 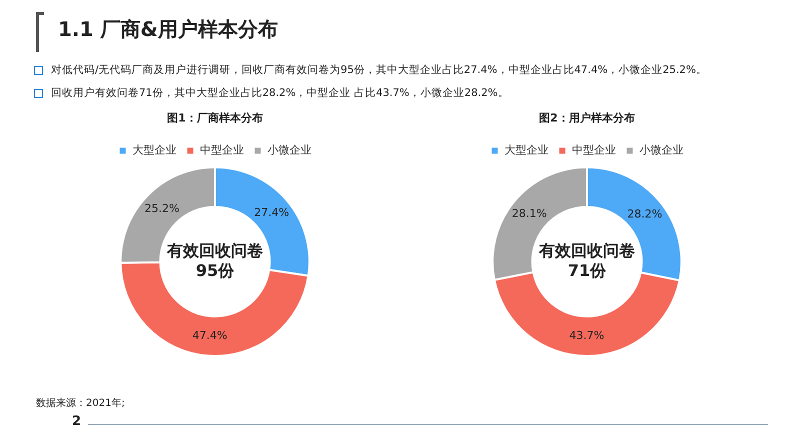 What do you see at coordinates (210, 335) in the screenshot?
I see `data-label: 47.4%` at bounding box center [210, 335].